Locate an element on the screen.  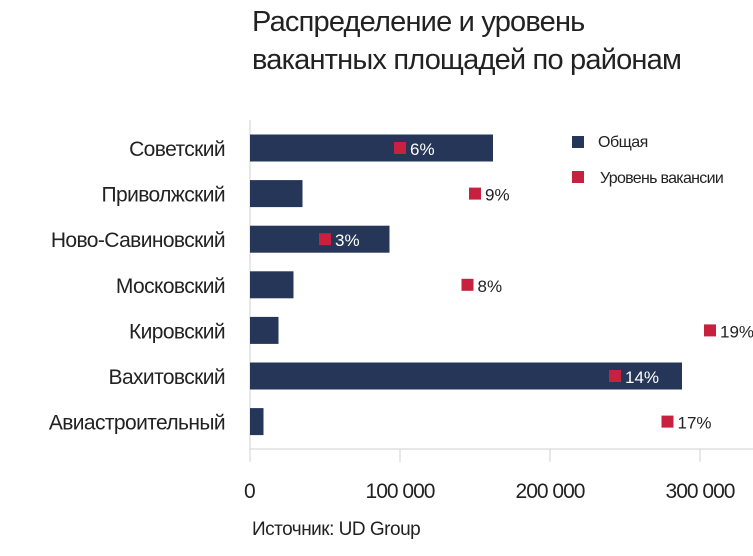
legend-label-total: Общая is located at coordinates (623, 142).